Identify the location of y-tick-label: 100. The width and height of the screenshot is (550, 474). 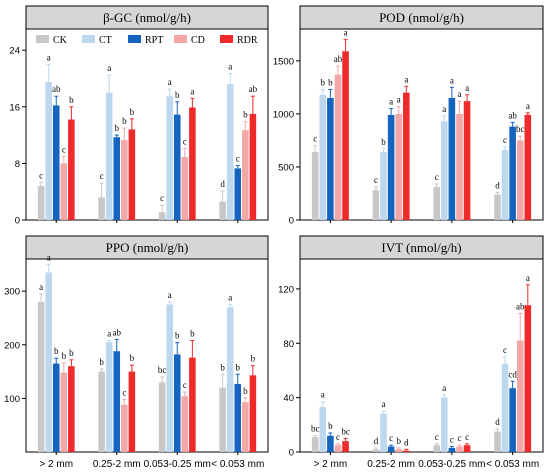
(12, 399).